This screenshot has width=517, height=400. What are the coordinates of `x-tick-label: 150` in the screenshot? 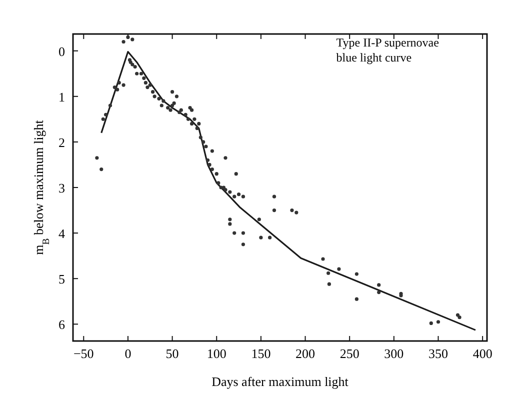 It's located at (261, 353).